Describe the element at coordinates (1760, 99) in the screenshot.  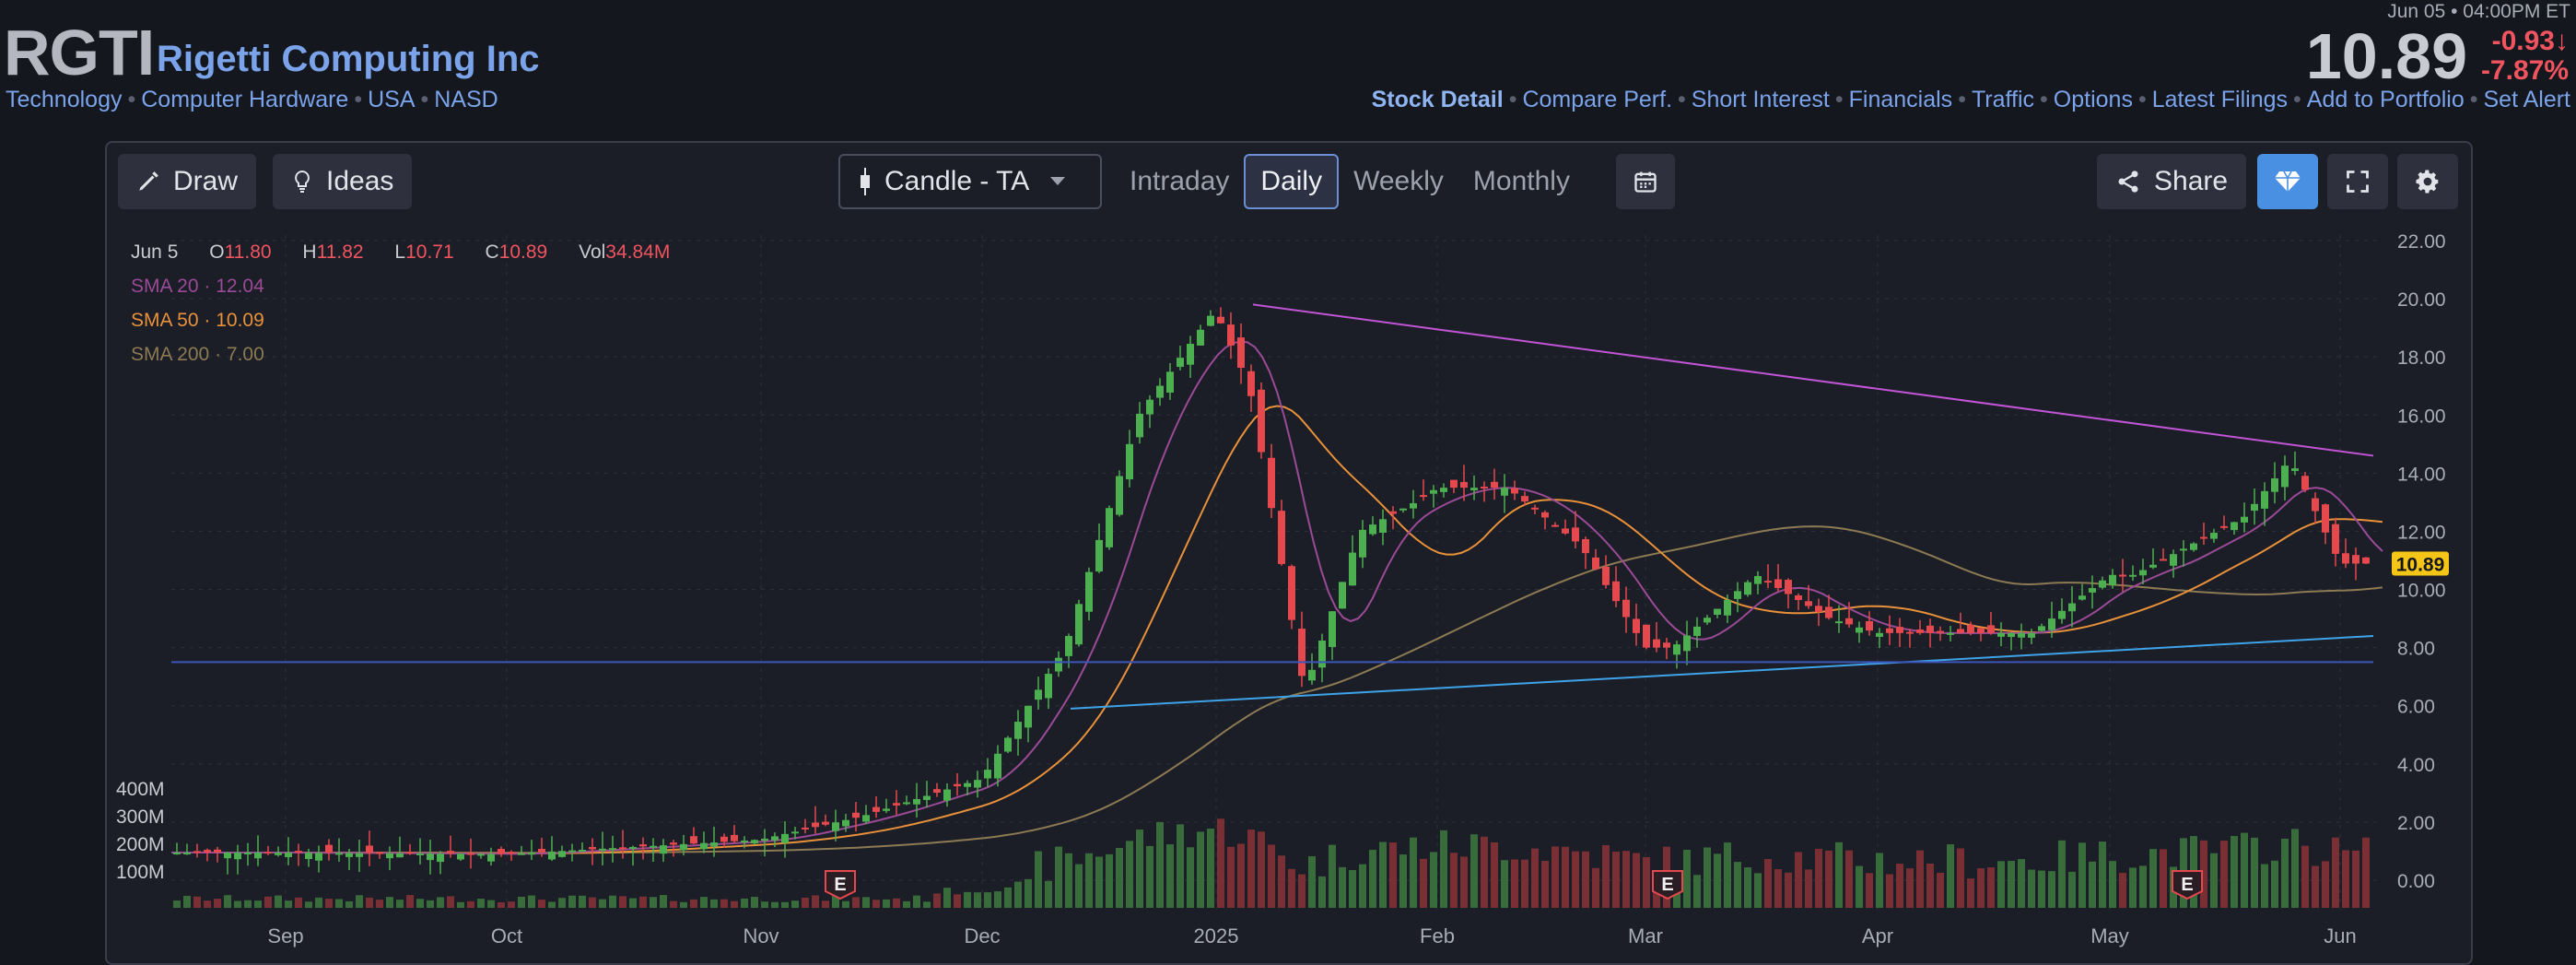
I see `nav-short-interest: Short Interest` at that location.